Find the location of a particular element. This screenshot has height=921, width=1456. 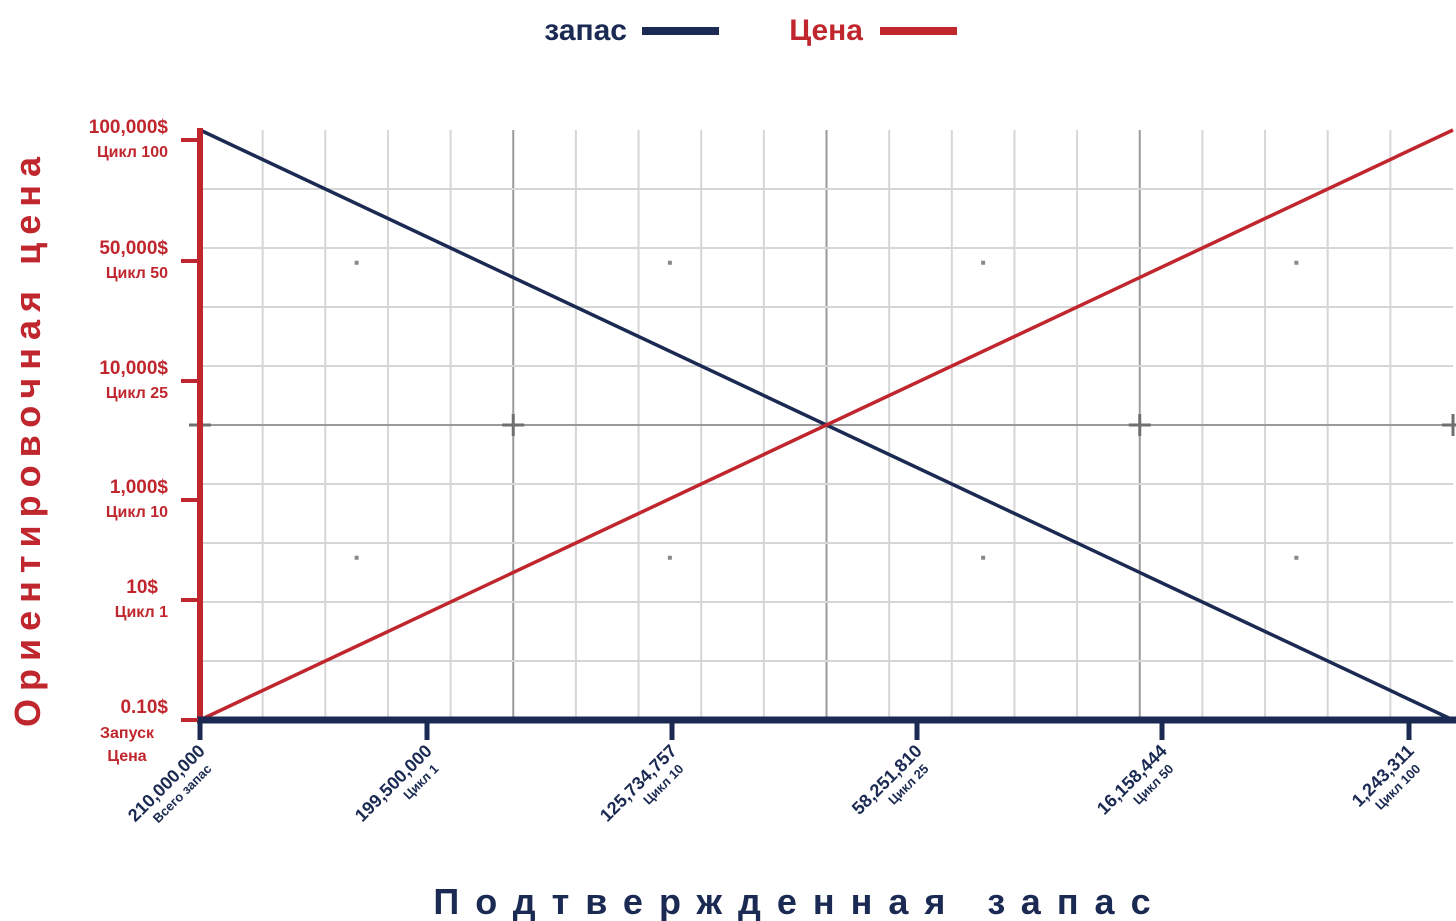

legend: запас Цена is located at coordinates (750, 30).